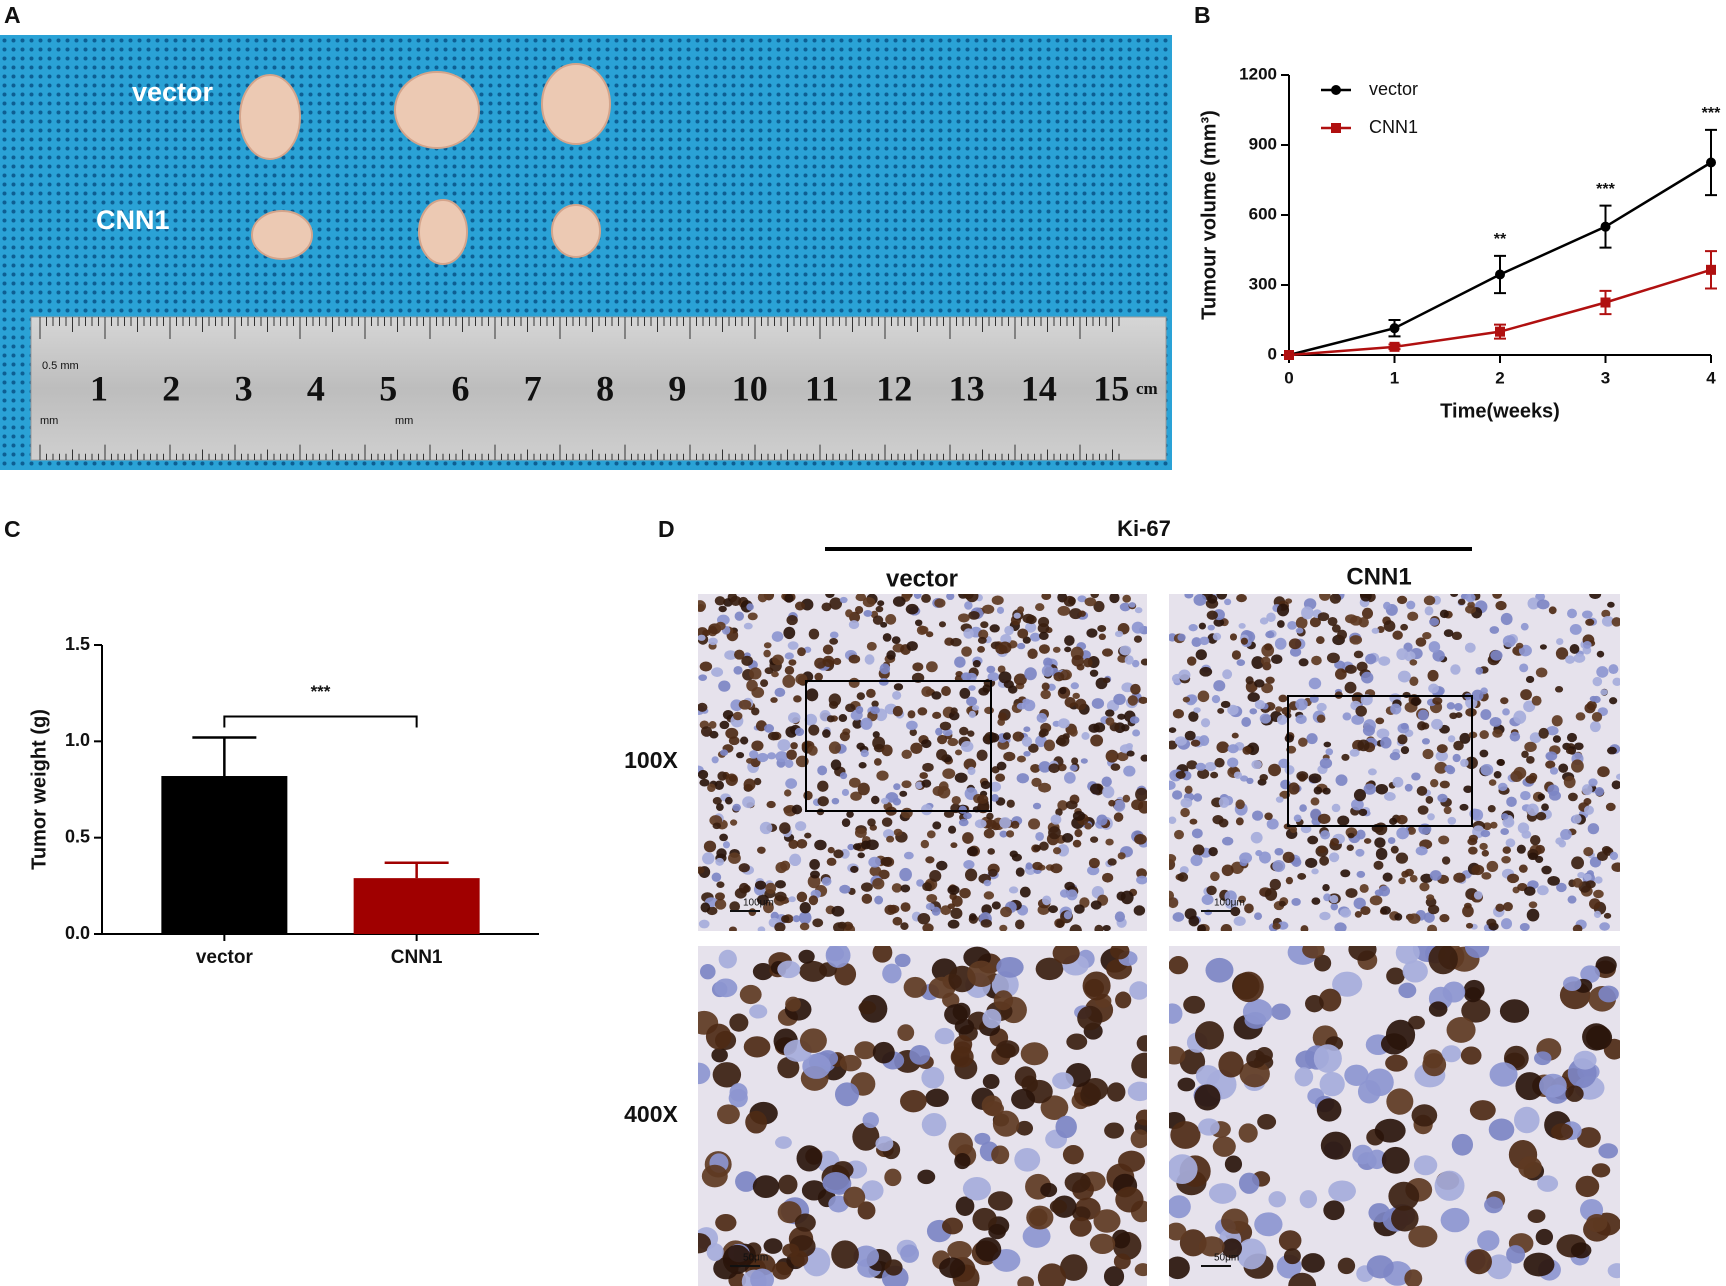 The width and height of the screenshot is (1726, 1286). What do you see at coordinates (321, 691) in the screenshot?
I see `significance: ***` at bounding box center [321, 691].